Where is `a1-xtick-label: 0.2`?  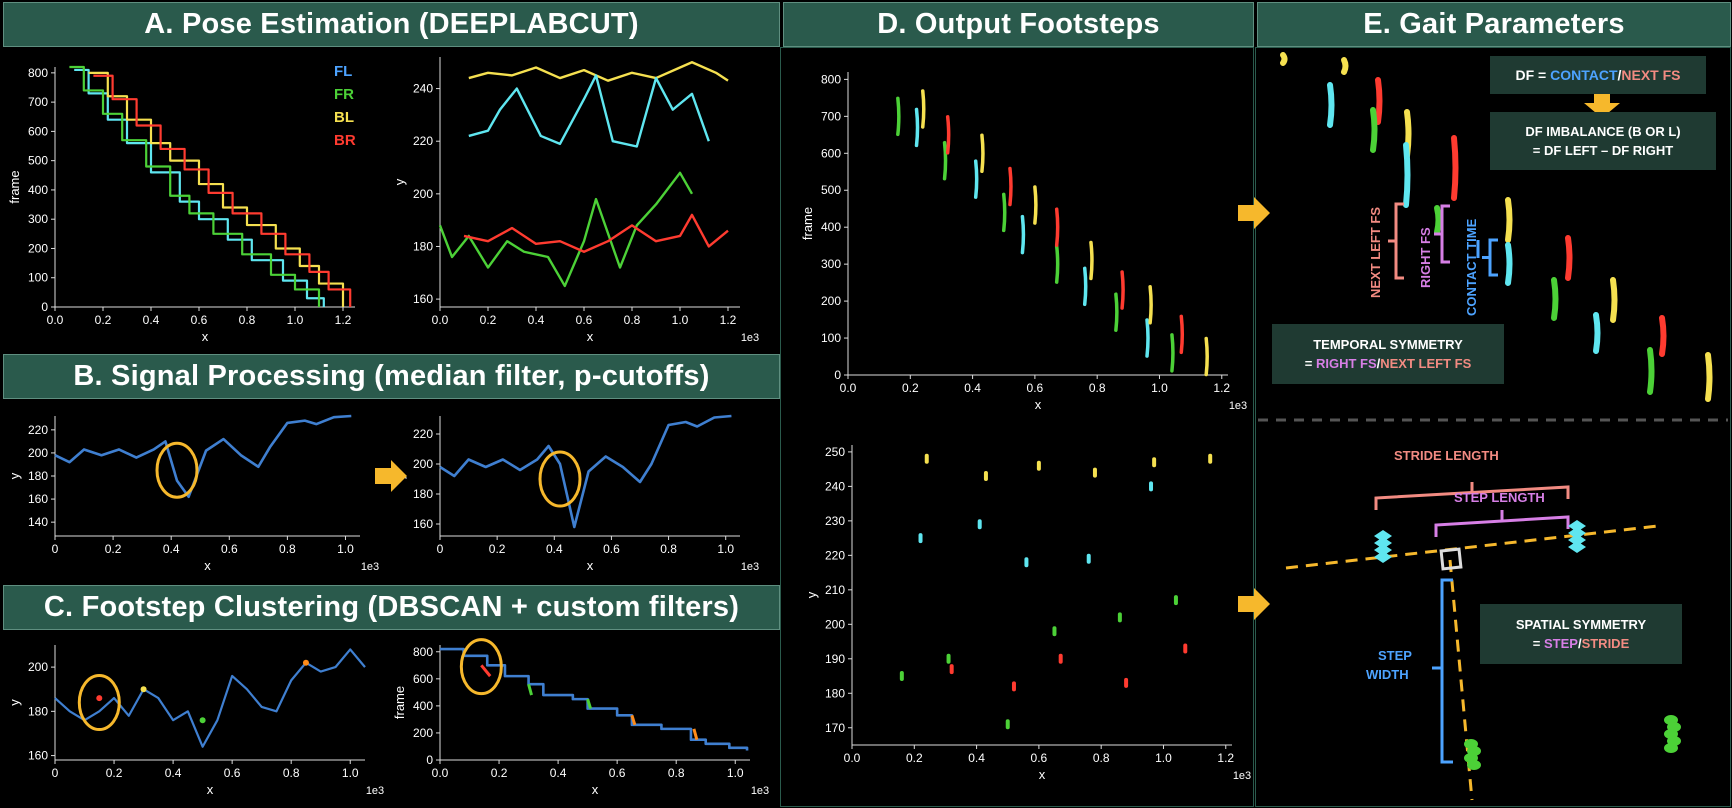 a1-xtick-label: 0.2 is located at coordinates (103, 320).